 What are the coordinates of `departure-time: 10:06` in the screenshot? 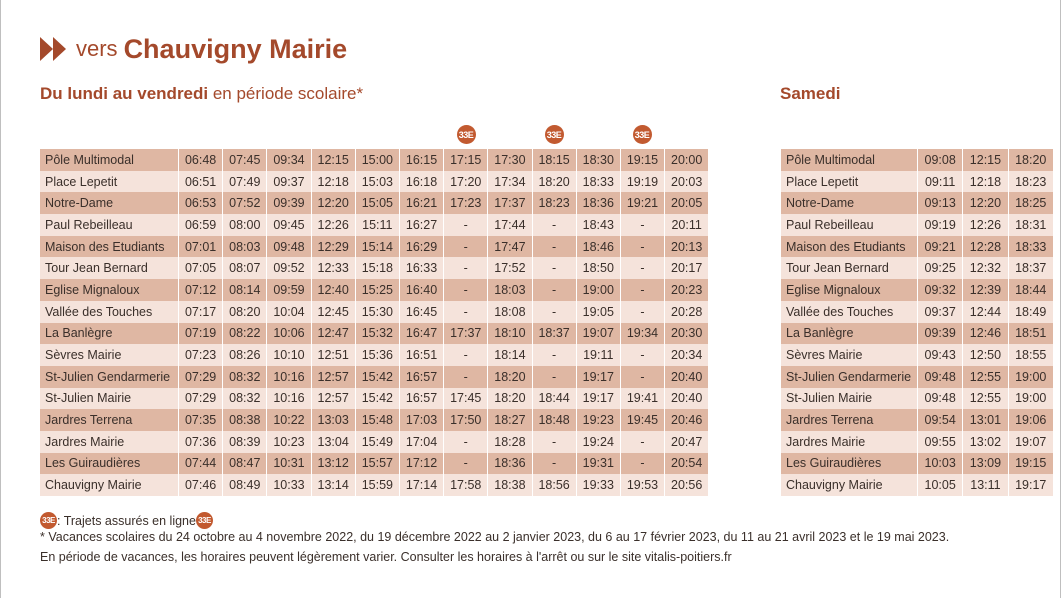 It's located at (289, 333).